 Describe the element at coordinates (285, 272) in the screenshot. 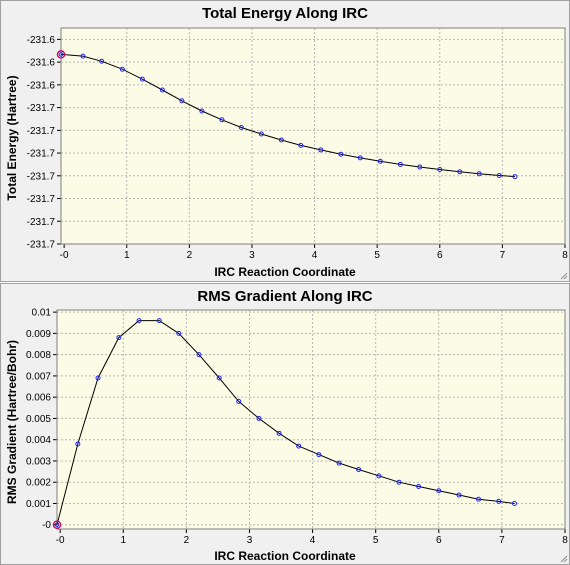

I see `energy-x-axis-label: IRC Reaction Coordinate` at that location.